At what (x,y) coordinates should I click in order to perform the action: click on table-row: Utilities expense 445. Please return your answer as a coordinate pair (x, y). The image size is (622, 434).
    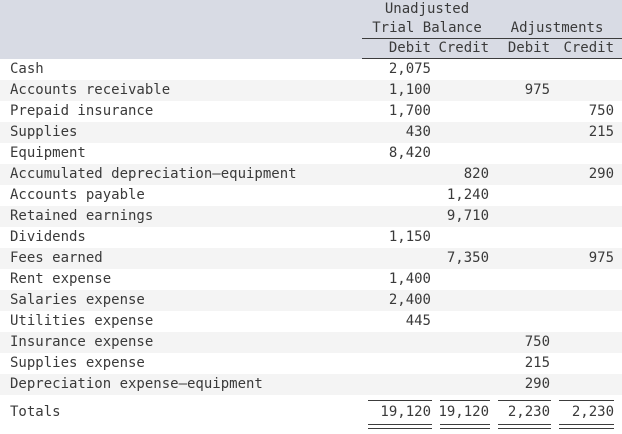
    Looking at the image, I should click on (311, 321).